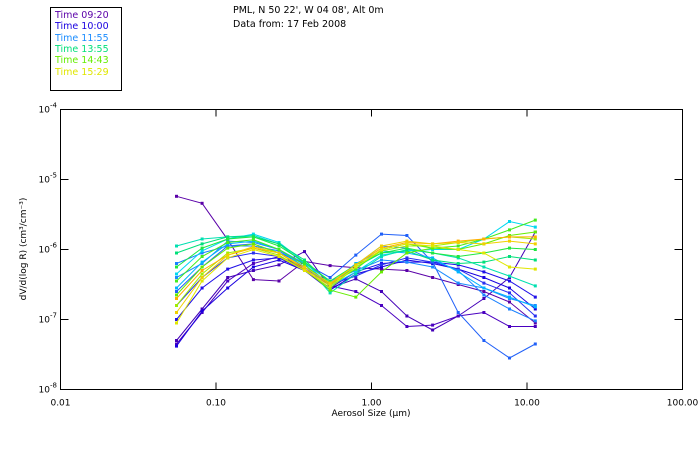 This screenshot has height=450, width=700. What do you see at coordinates (308, 10) in the screenshot?
I see `location-header: PML, N 50 22', W 04 08', Alt 0m` at bounding box center [308, 10].